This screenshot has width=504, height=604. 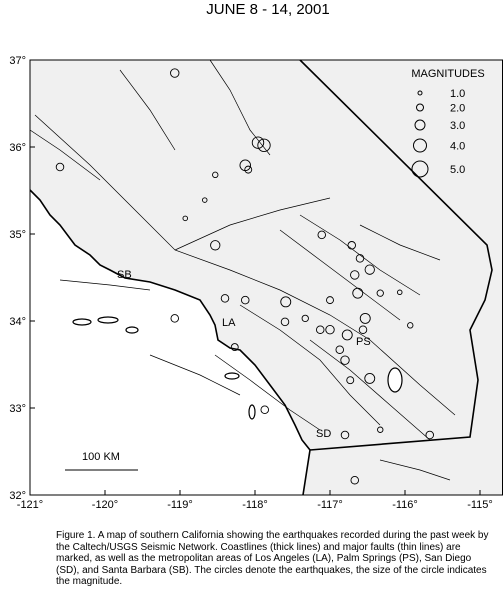 What do you see at coordinates (457, 147) in the screenshot?
I see `legend-label: 4.0` at bounding box center [457, 147].